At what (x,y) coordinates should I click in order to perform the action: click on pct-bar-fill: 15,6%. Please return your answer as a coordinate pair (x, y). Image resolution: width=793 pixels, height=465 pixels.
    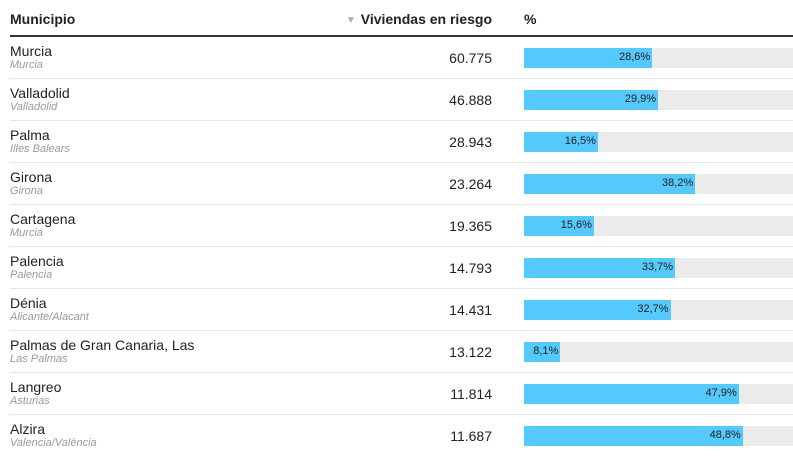
    Looking at the image, I should click on (559, 226).